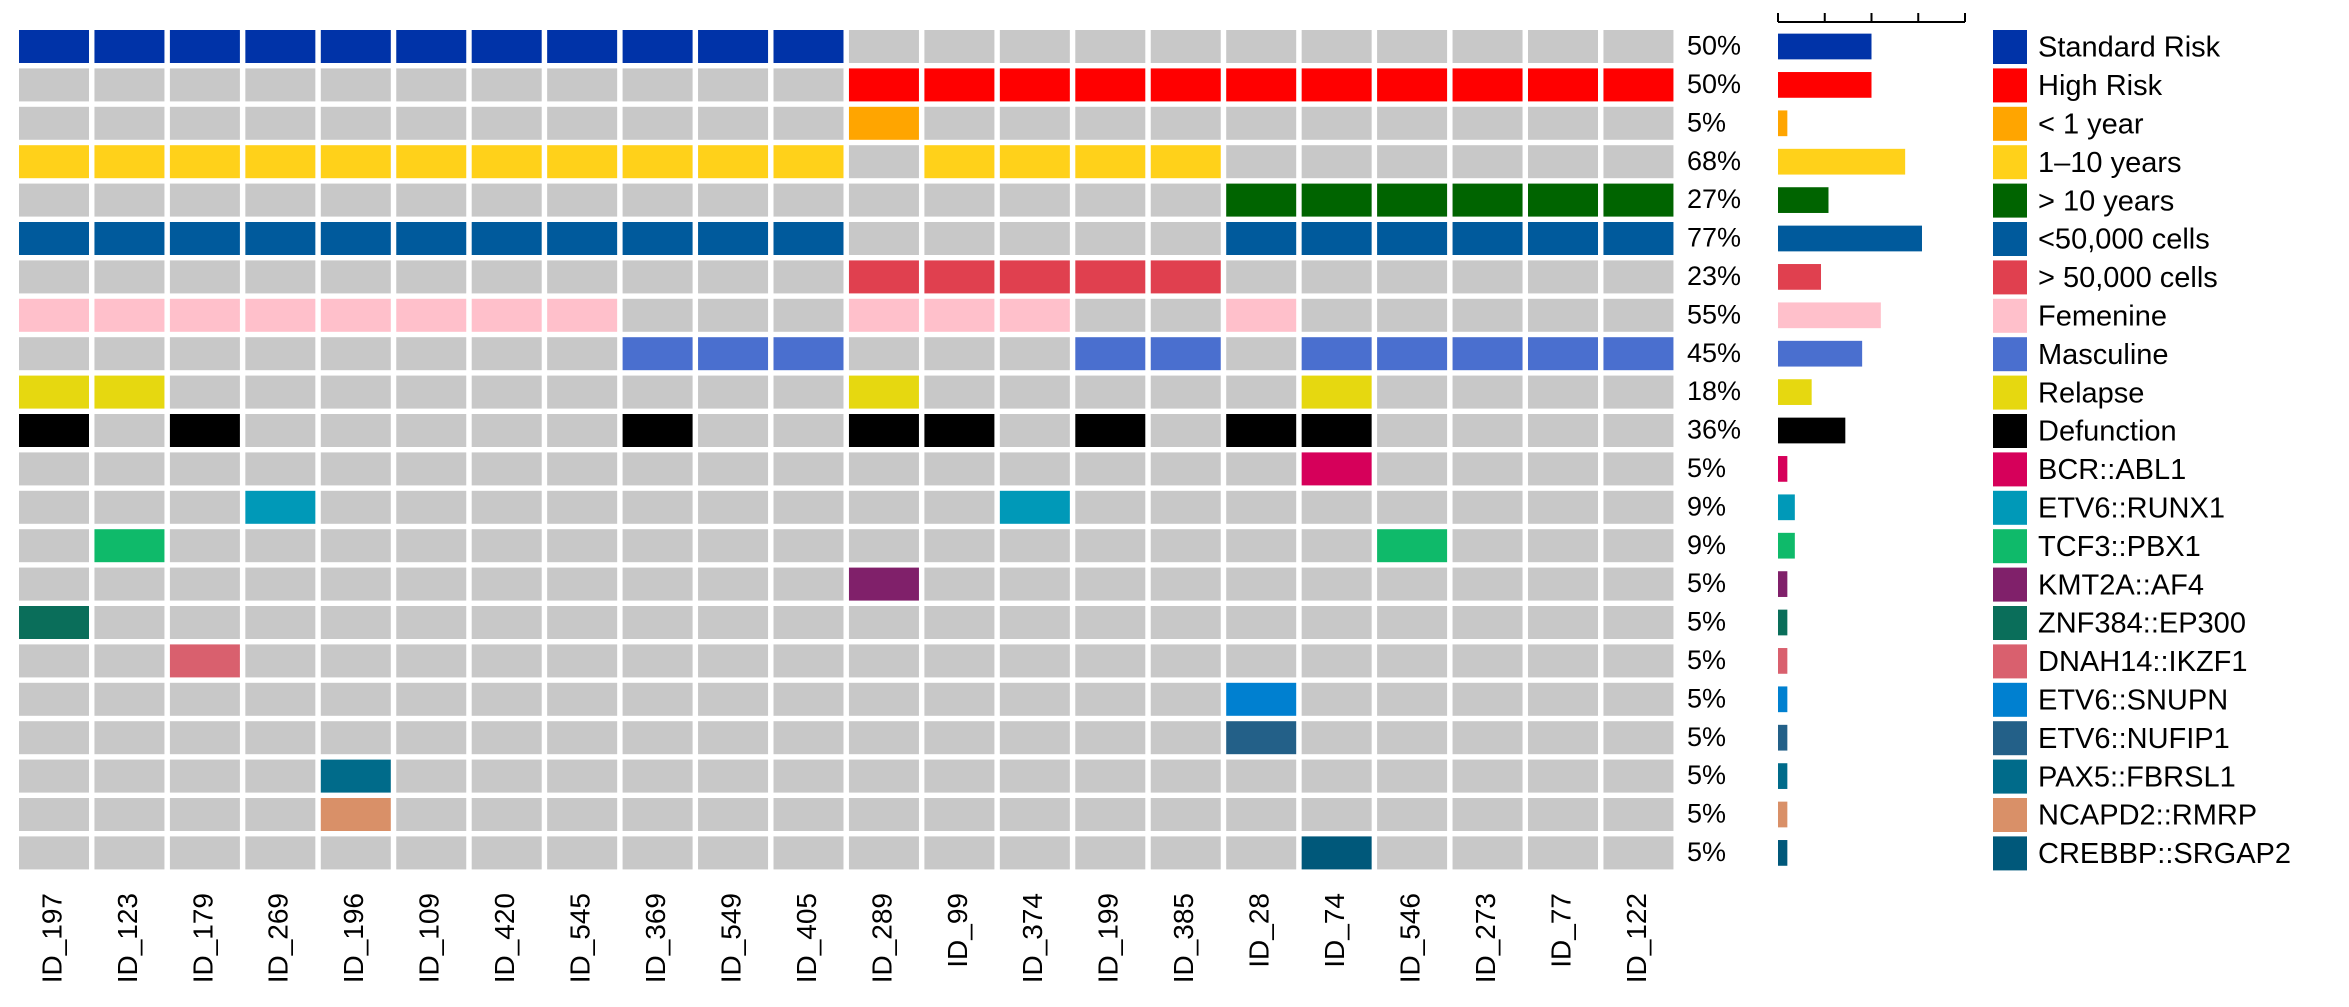 The height and width of the screenshot is (1007, 2349). What do you see at coordinates (2010, 661) in the screenshot?
I see `legend-swatch-dnah14-ikzf1` at bounding box center [2010, 661].